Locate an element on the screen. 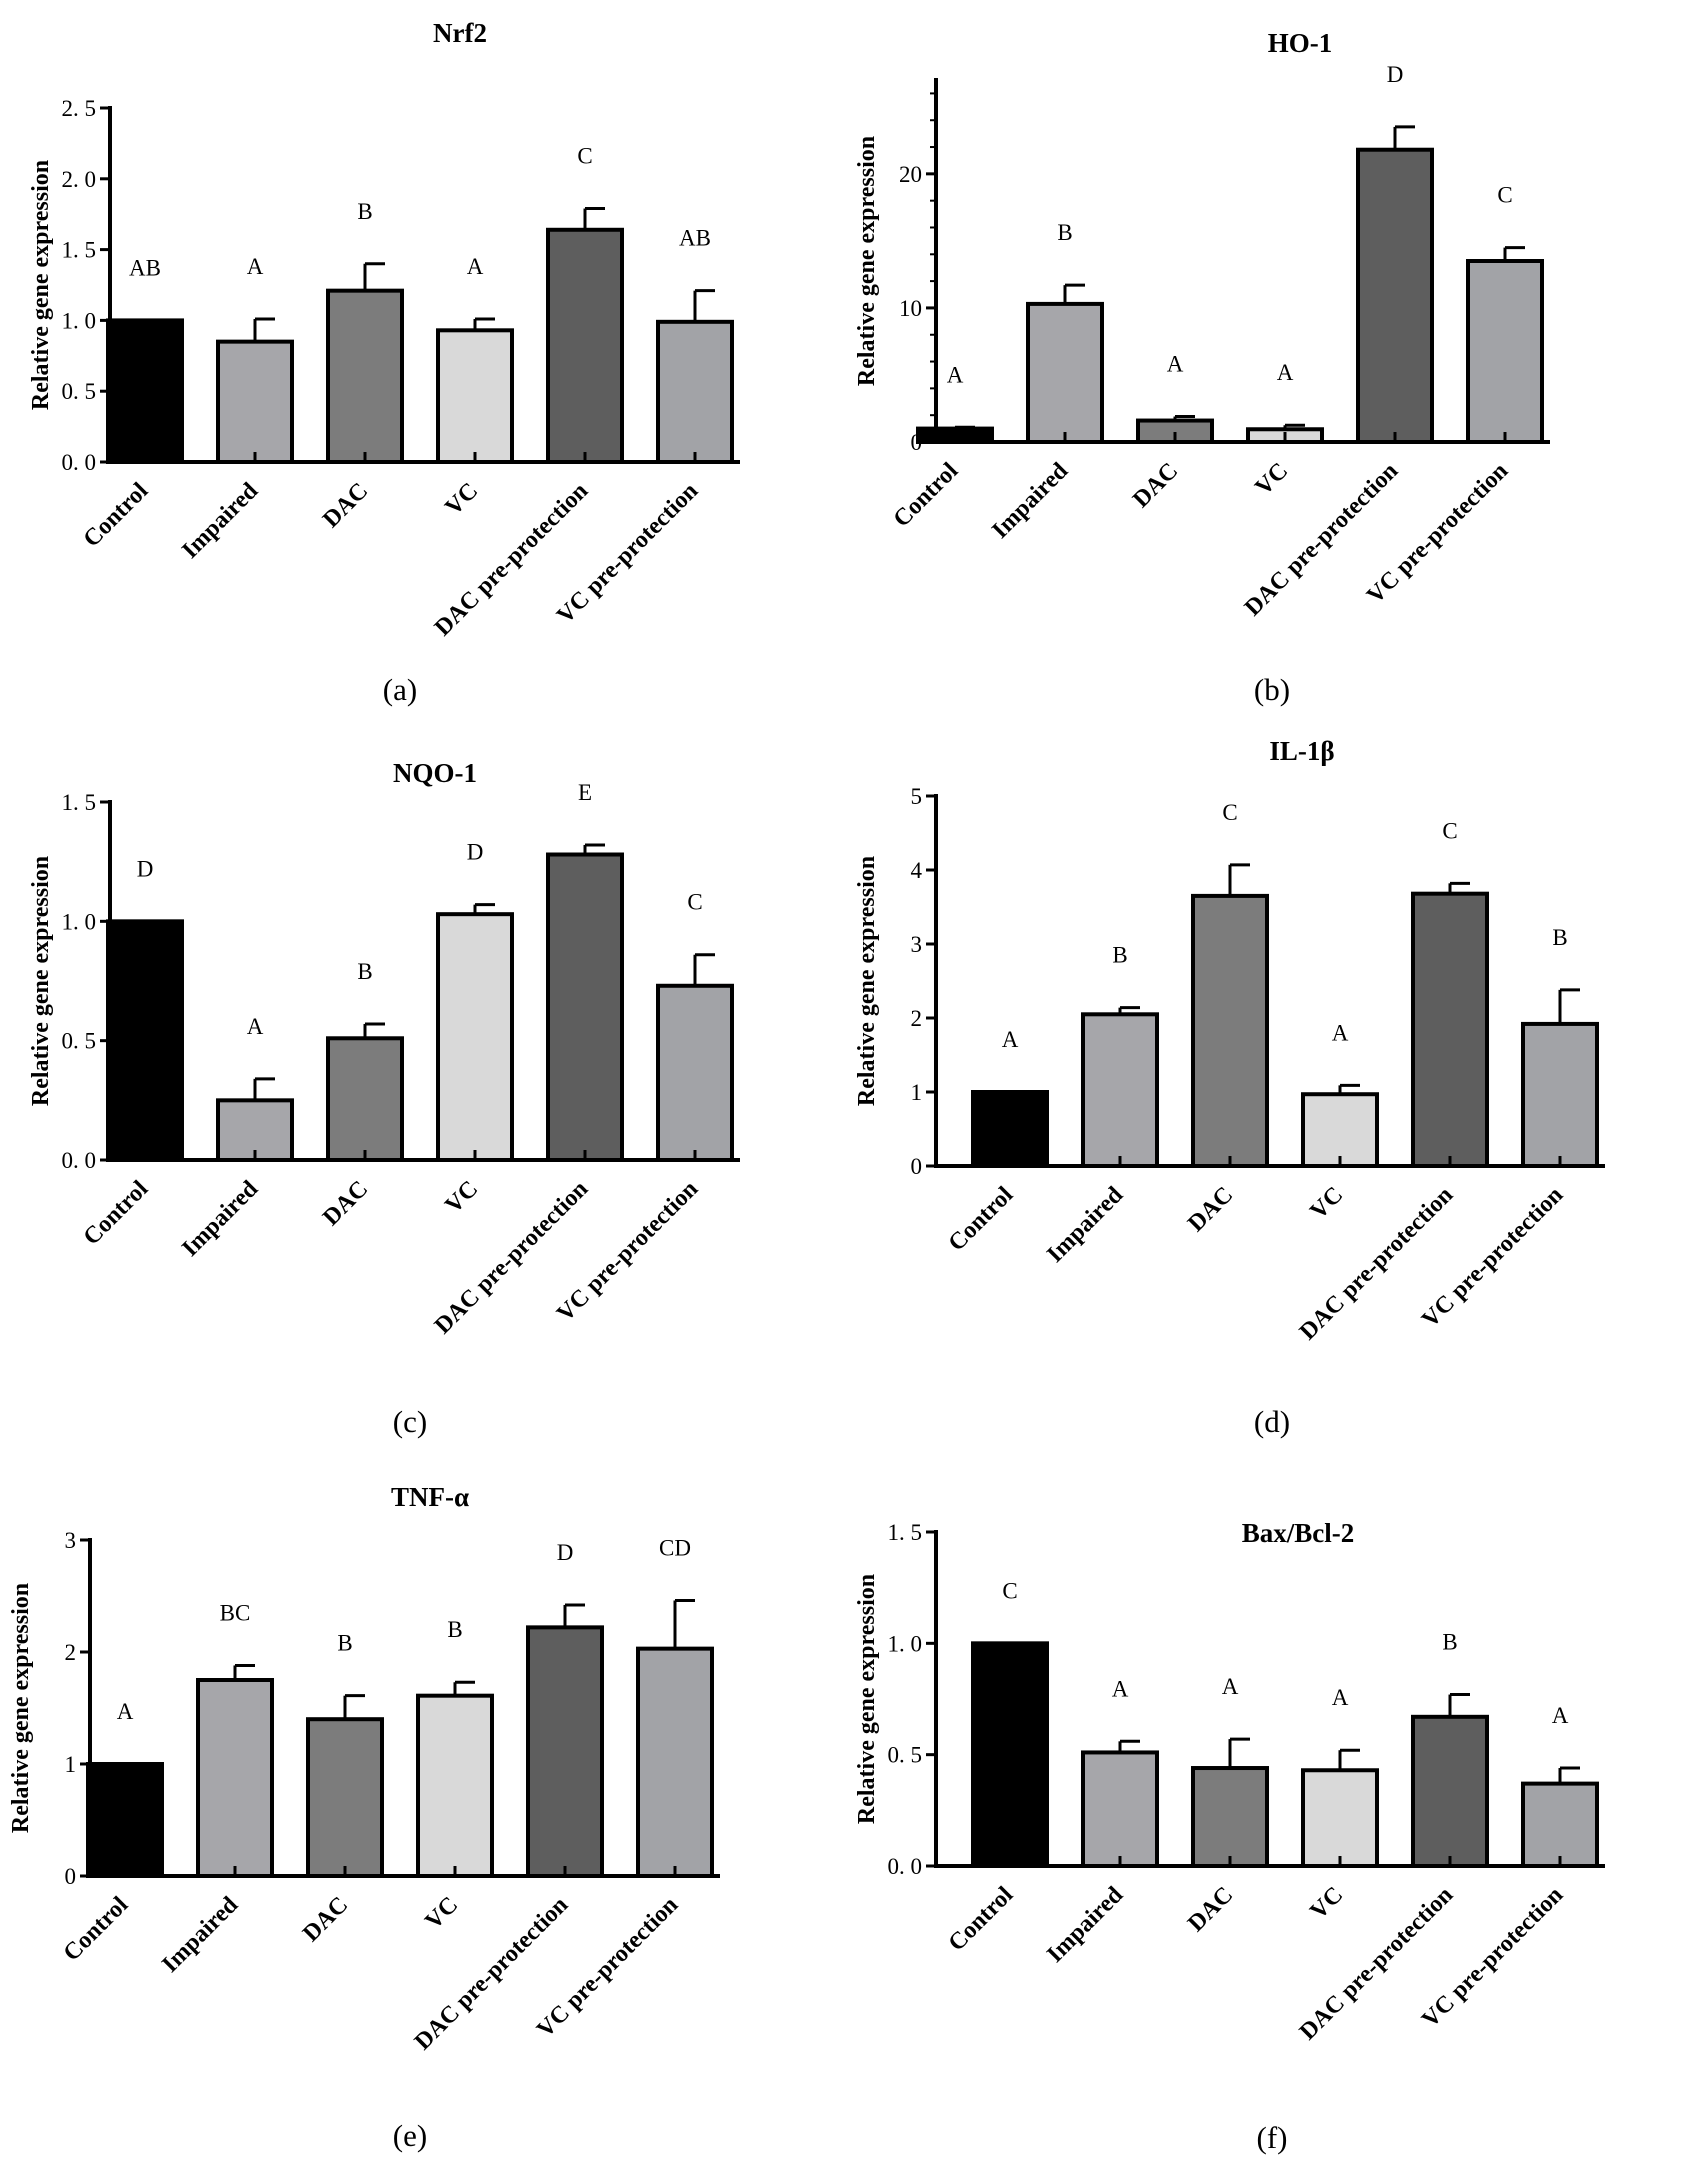 The width and height of the screenshot is (1681, 2172). y-tick-label: 5 is located at coordinates (917, 796).